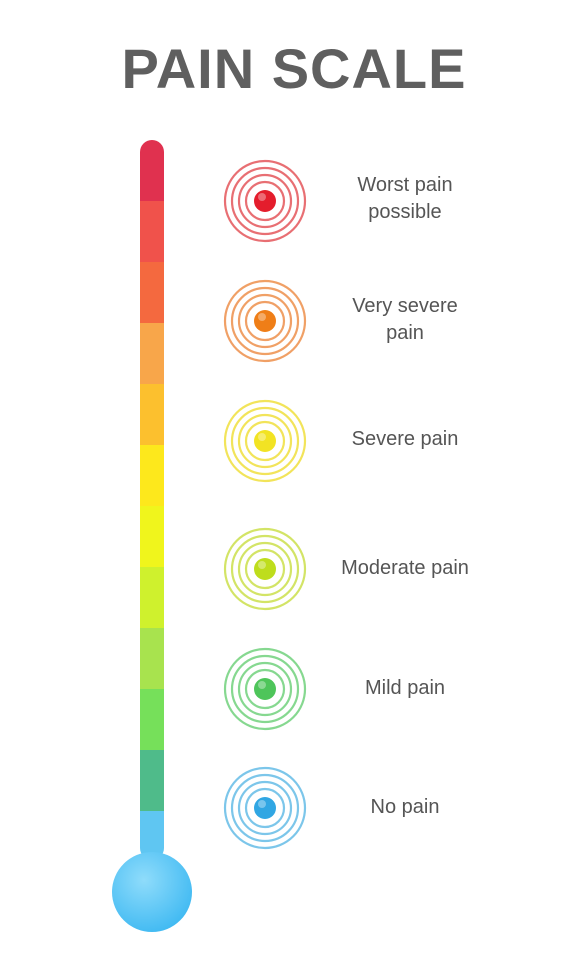 This screenshot has width=588, height=980. Describe the element at coordinates (152, 892) in the screenshot. I see `thermometer-bulb` at that location.